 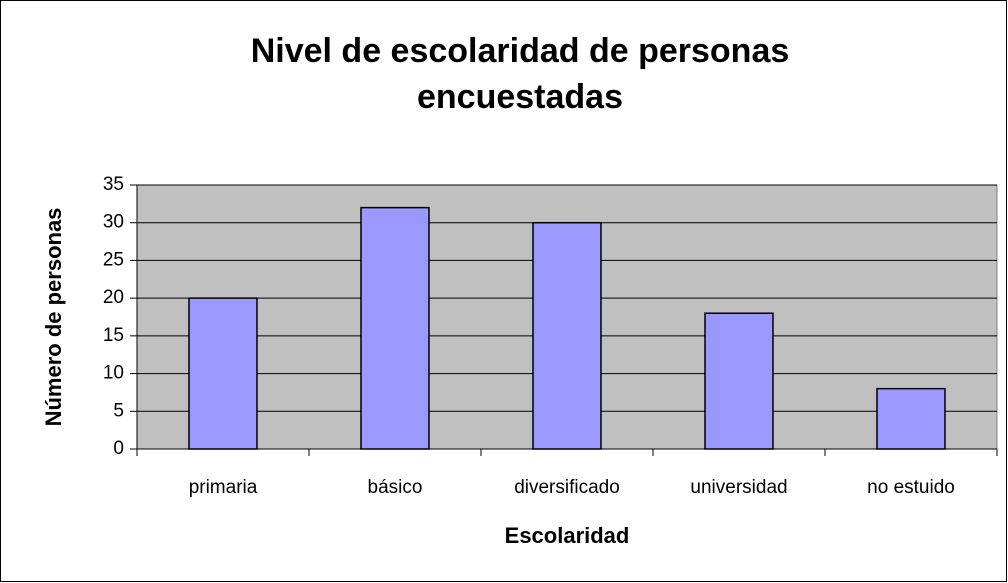 I want to click on x-axis-title: Escolaridad, so click(x=567, y=535).